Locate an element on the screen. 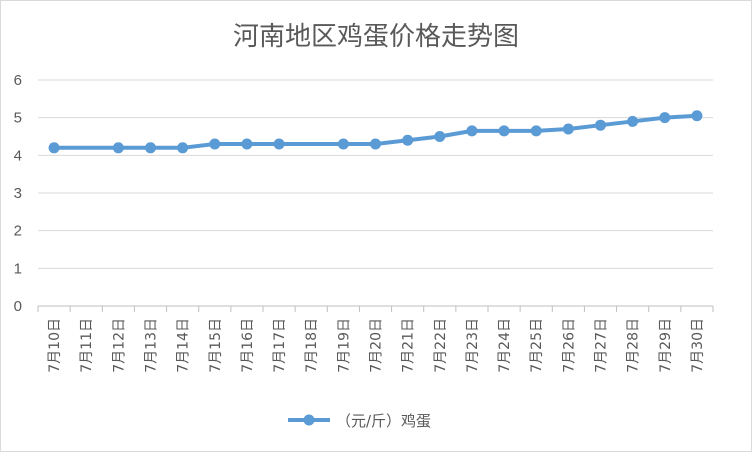  x-tick-label: 7月14日 is located at coordinates (184, 345).